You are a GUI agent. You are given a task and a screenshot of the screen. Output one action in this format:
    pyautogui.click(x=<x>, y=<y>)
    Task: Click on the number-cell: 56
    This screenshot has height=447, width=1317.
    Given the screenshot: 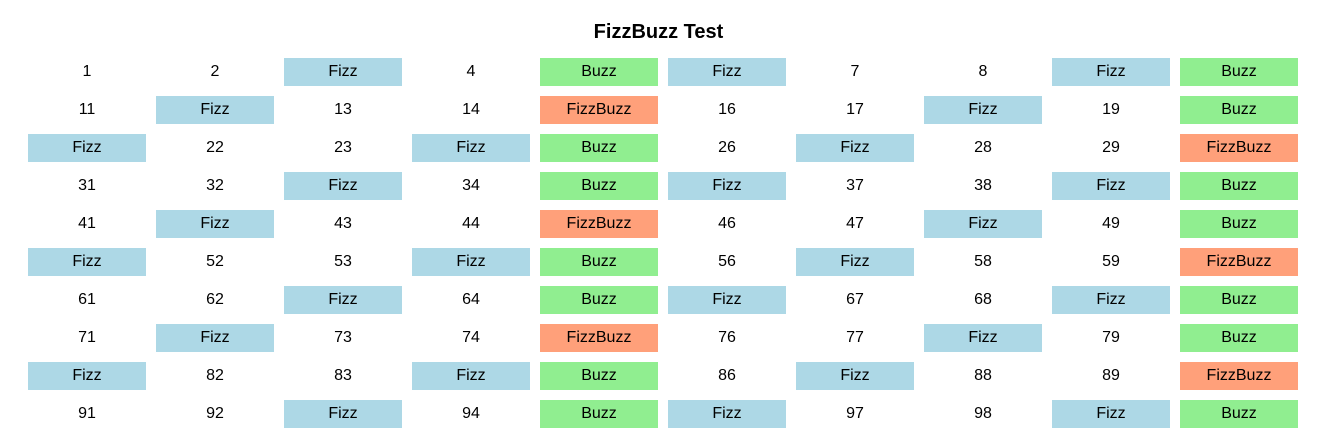 What is the action you would take?
    pyautogui.click(x=727, y=261)
    